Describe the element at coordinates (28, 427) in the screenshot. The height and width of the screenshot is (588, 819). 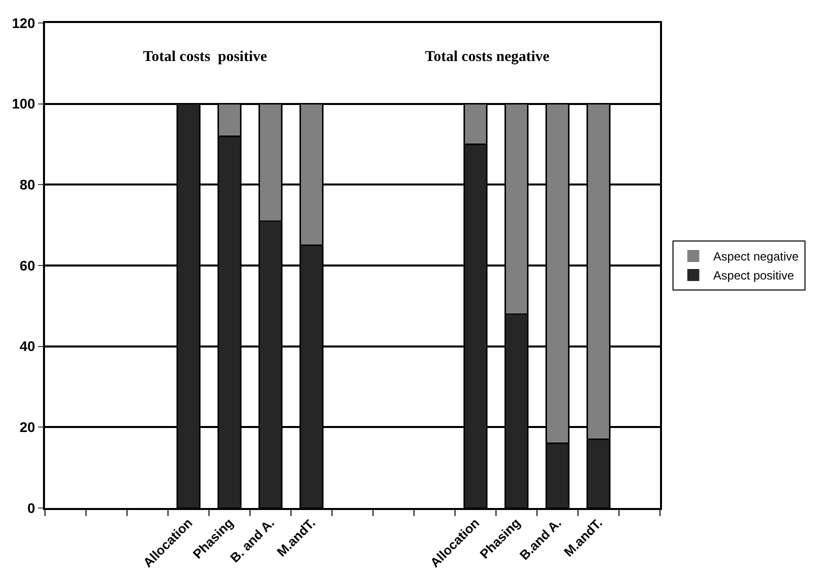
I see `y-tick-label: 20` at that location.